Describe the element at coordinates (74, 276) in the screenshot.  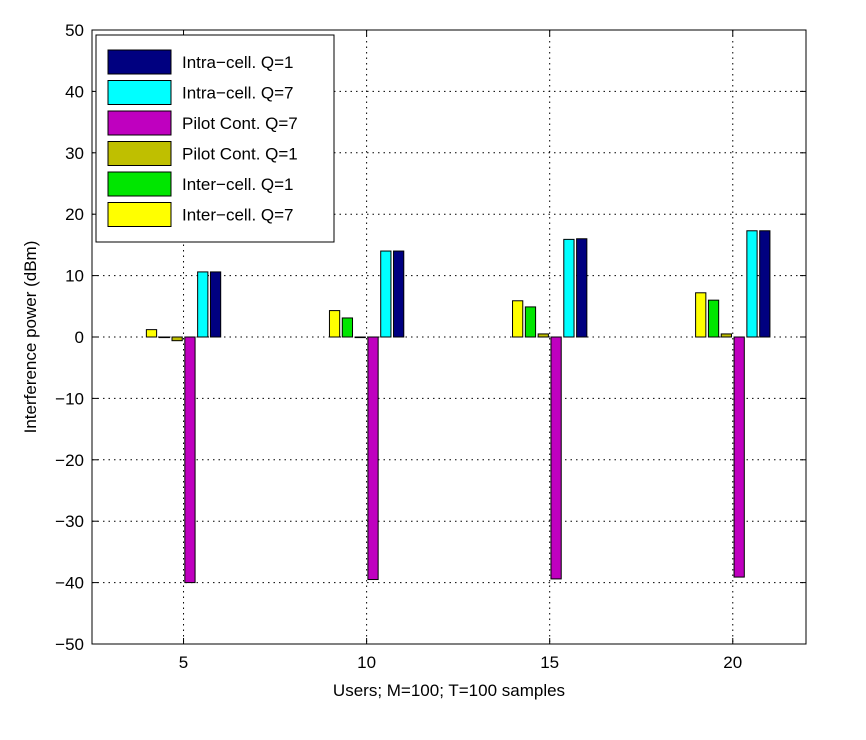
I see `y-tick-label: 10` at that location.